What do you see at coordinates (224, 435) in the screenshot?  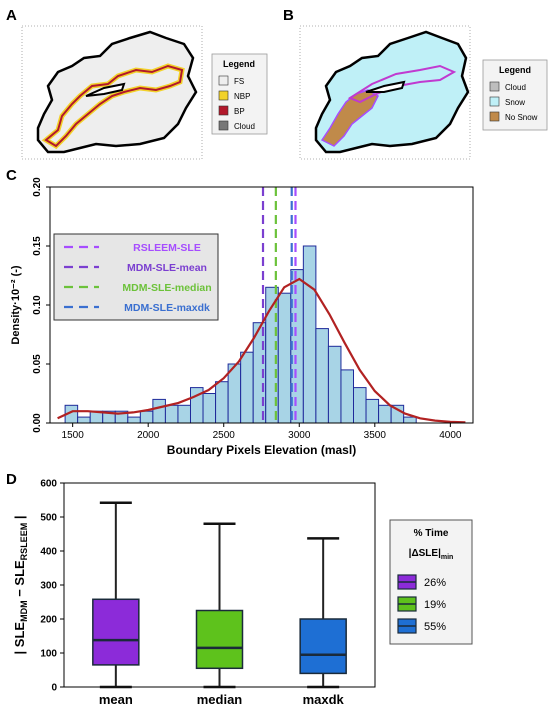 I see `x-tick-label-c: 2500` at bounding box center [224, 435].